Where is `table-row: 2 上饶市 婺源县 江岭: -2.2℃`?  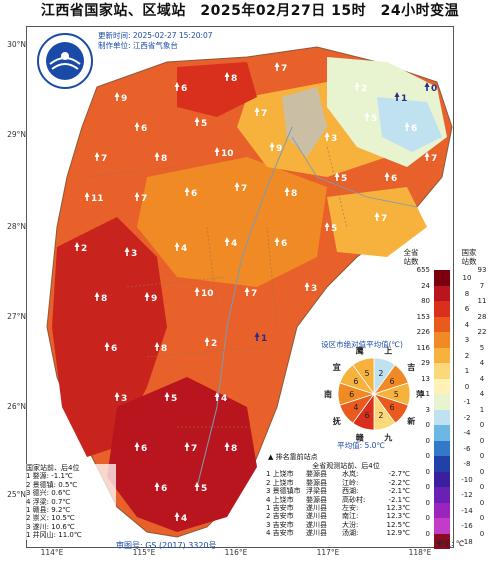
table-row: 2 上饶市 婺源县 江岭: -2.2℃ is located at coordinates (346, 483).